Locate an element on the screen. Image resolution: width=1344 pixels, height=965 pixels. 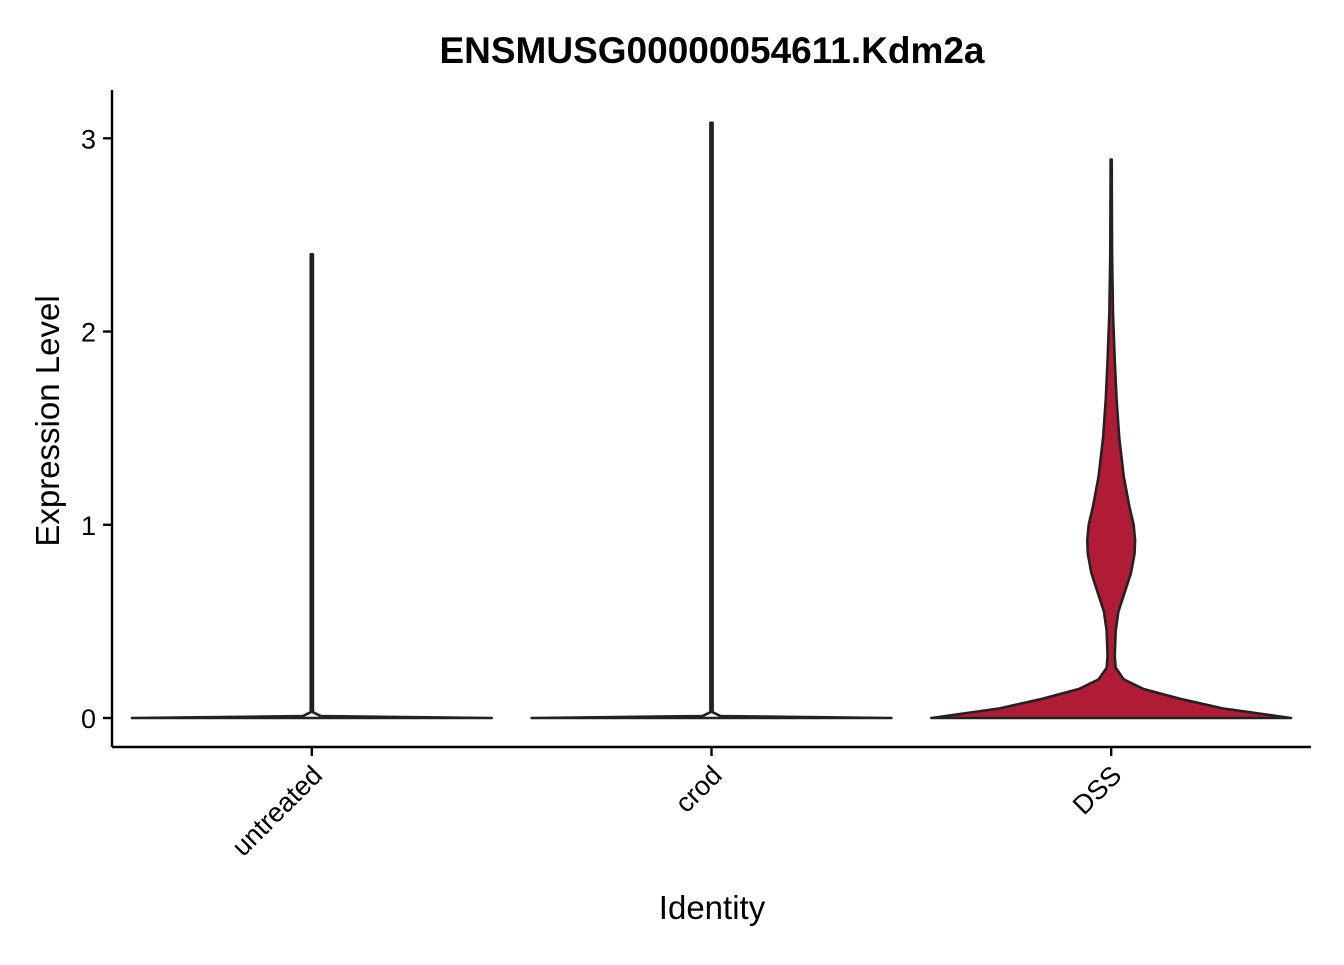
y-axis-title: Expression Level is located at coordinates (47, 420).